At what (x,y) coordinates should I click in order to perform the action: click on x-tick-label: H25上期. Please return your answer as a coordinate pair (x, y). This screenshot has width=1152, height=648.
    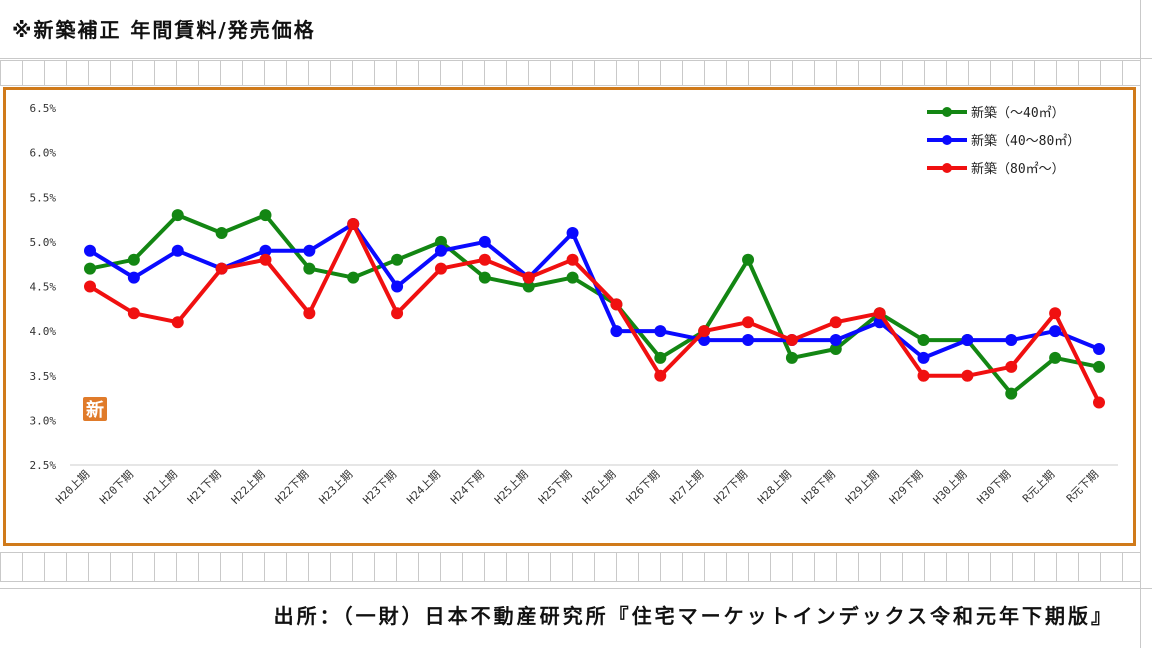
    Looking at the image, I should click on (511, 487).